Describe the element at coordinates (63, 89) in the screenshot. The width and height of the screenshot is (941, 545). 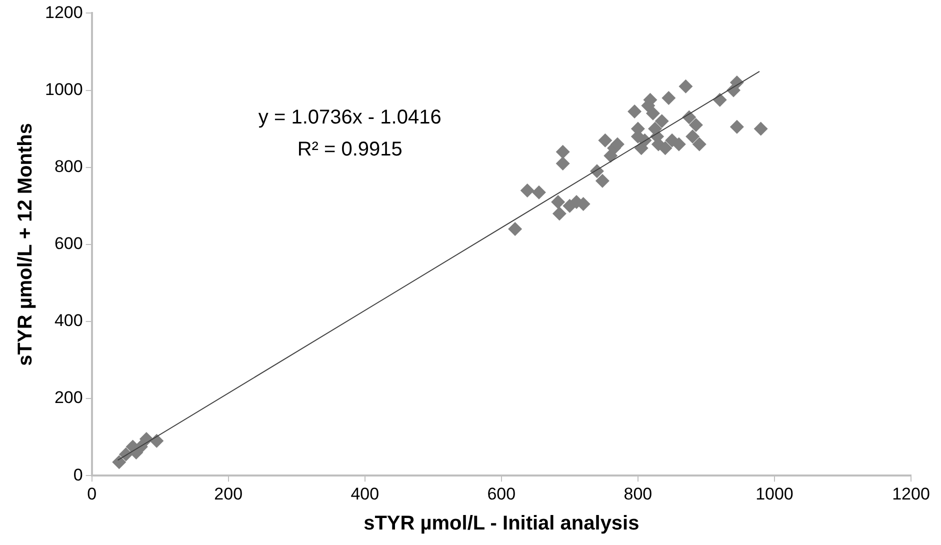
I see `y-tick-label: 1000` at that location.